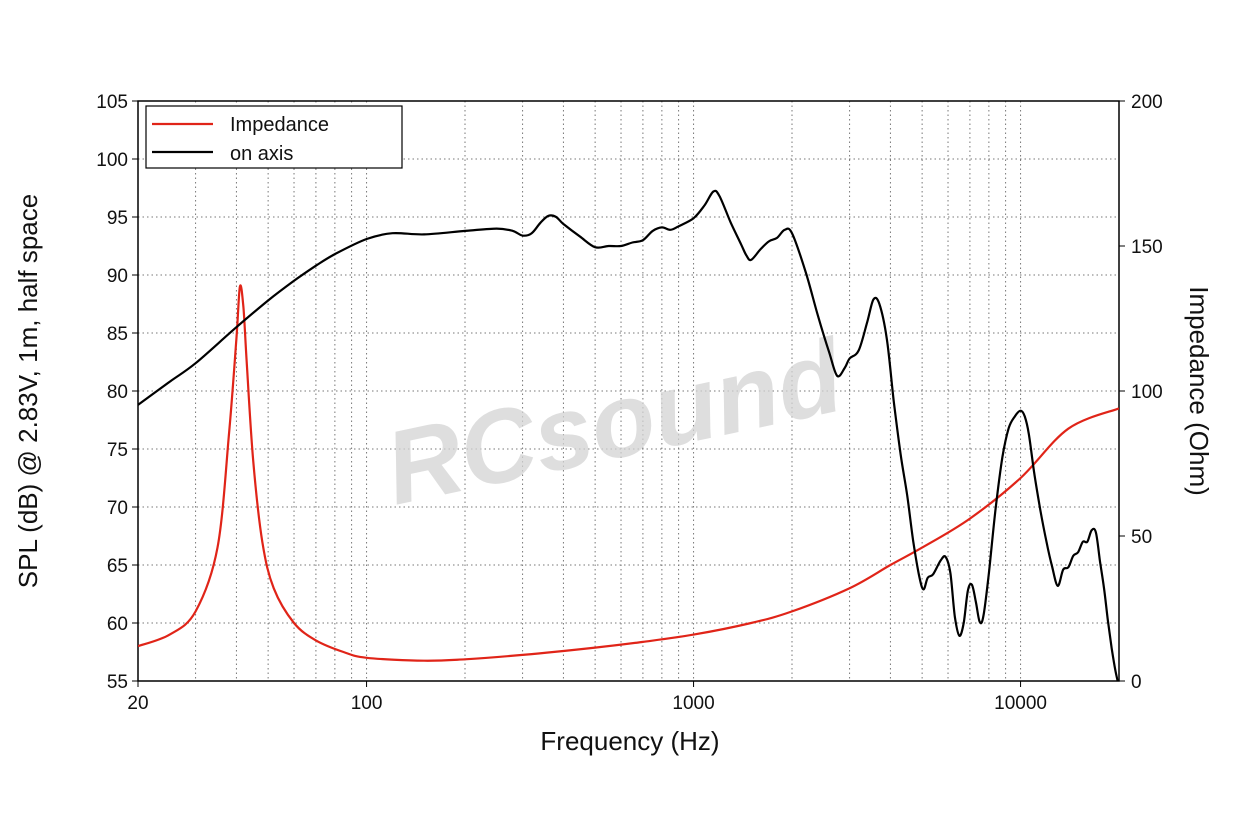 The width and height of the screenshot is (1260, 840). I want to click on y-left-tick-label: 55, so click(117, 682).